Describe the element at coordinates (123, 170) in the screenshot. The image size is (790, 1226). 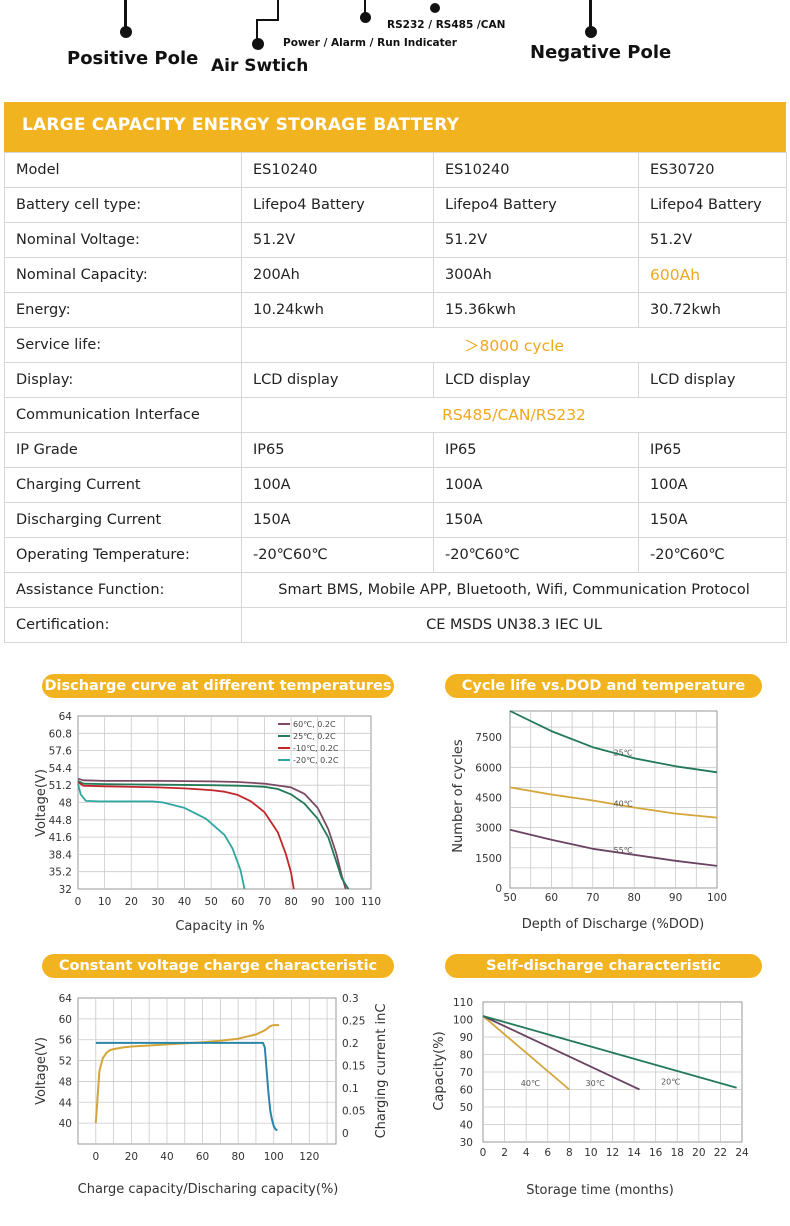
I see `spec-label: Model` at that location.